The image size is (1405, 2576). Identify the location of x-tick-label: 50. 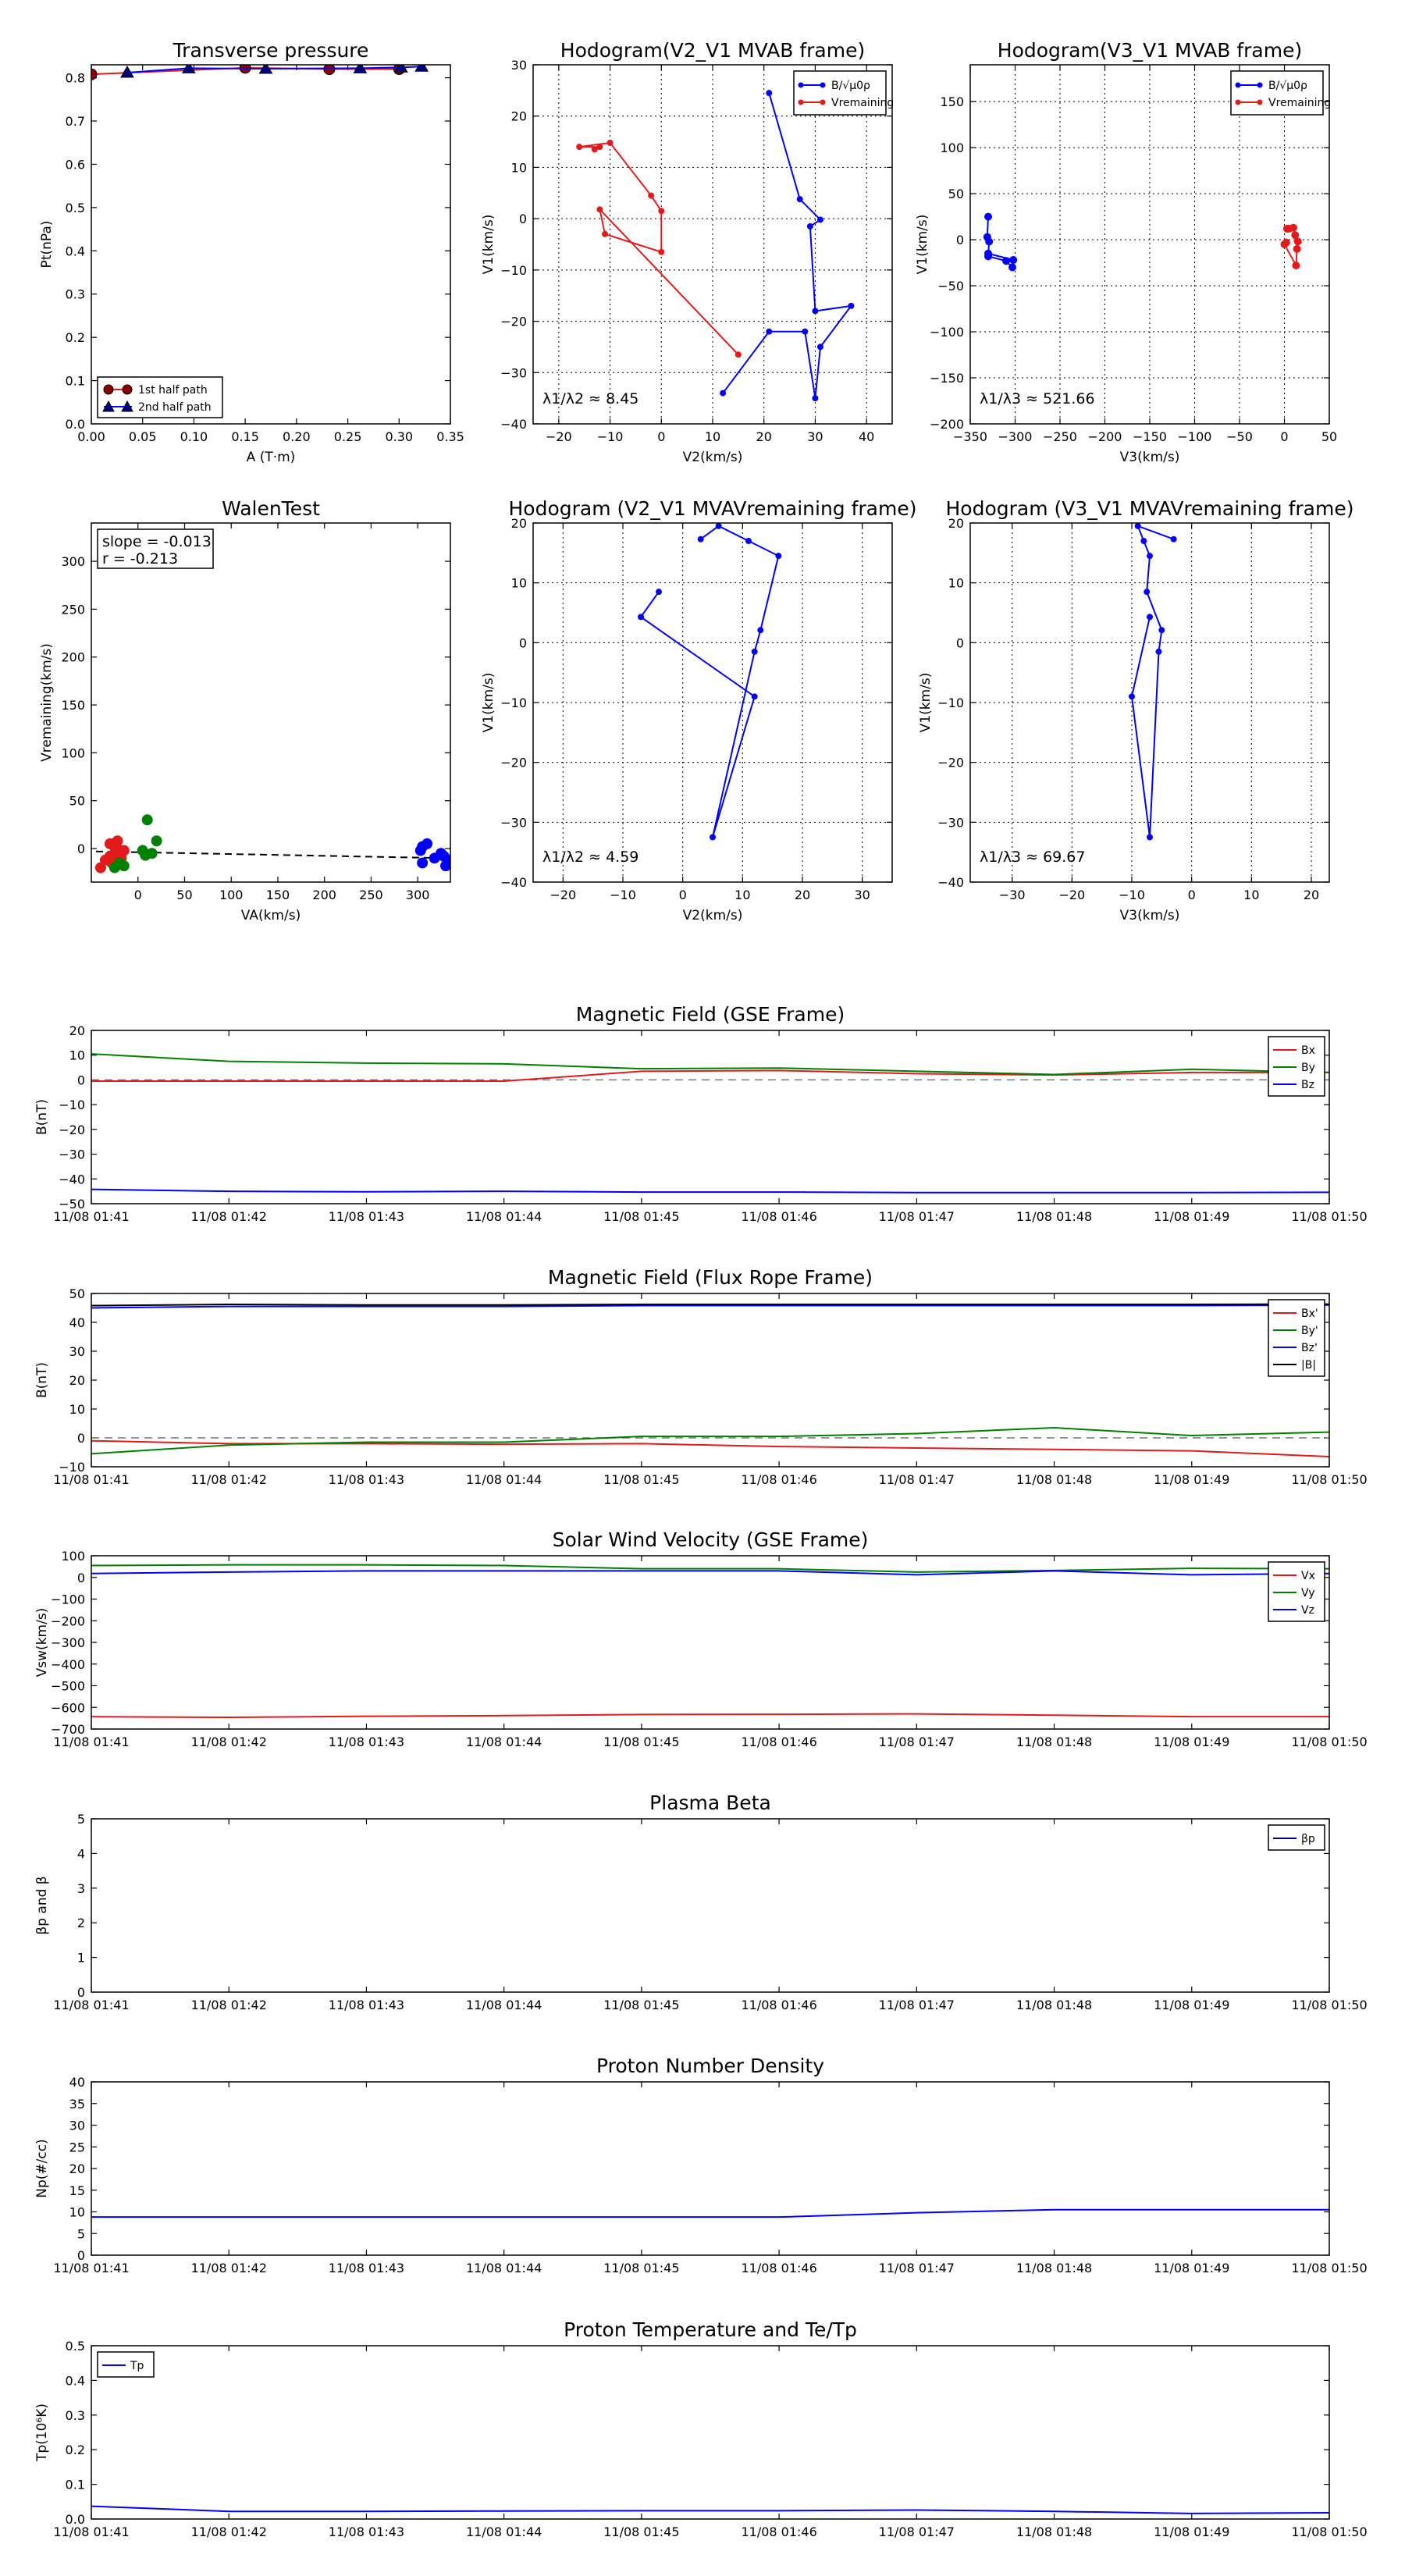
(184, 895).